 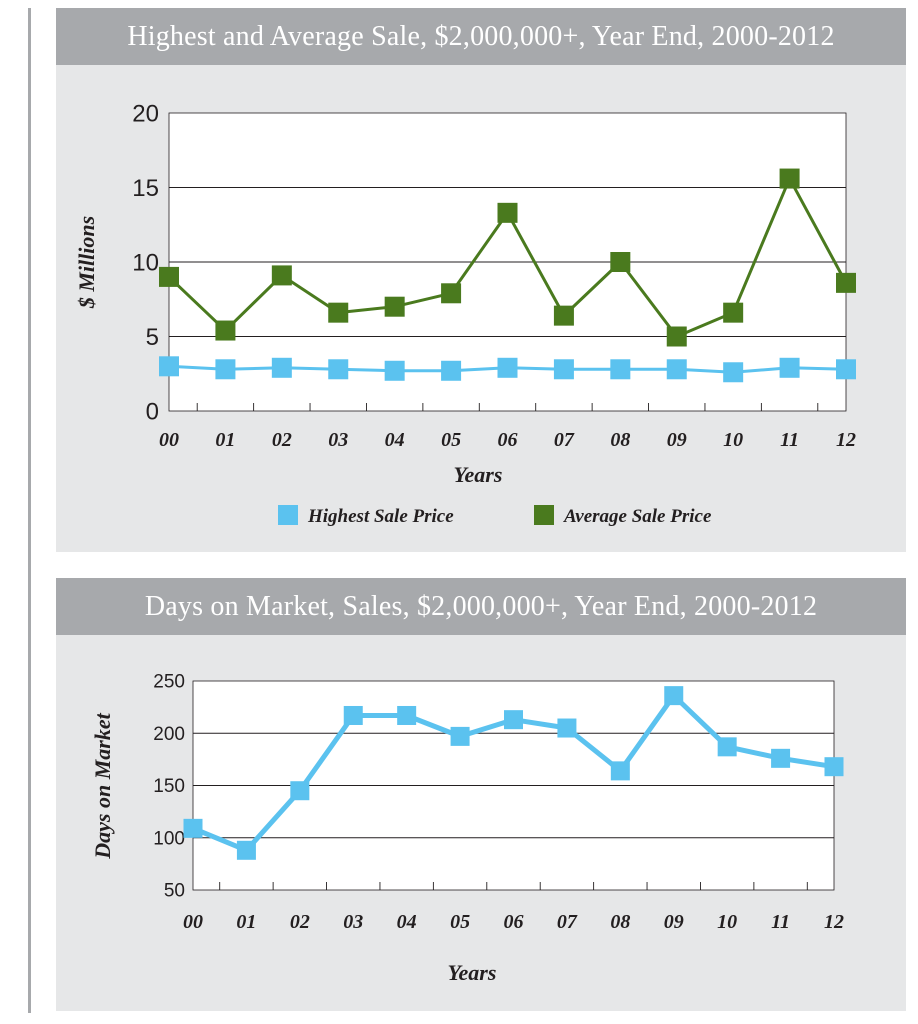 I want to click on y-axis-title: $ Millions, so click(x=86, y=262).